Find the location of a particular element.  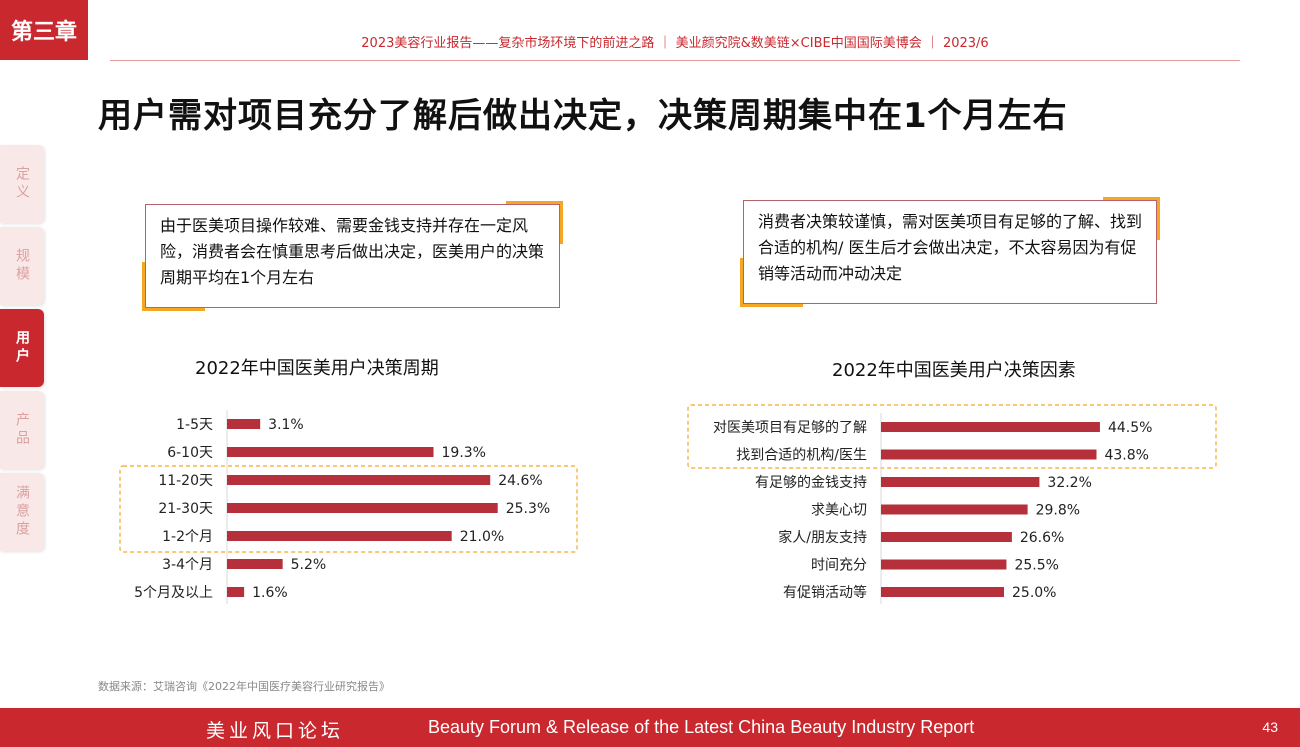

side-tab-users: 用户 is located at coordinates (22, 348).